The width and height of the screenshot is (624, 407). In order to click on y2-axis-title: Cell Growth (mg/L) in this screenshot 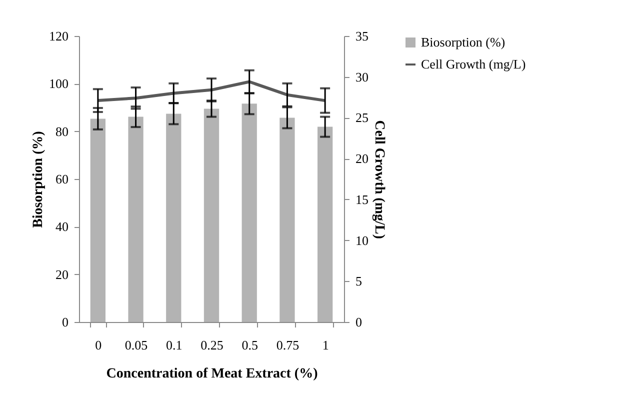, I will do `click(379, 180)`.